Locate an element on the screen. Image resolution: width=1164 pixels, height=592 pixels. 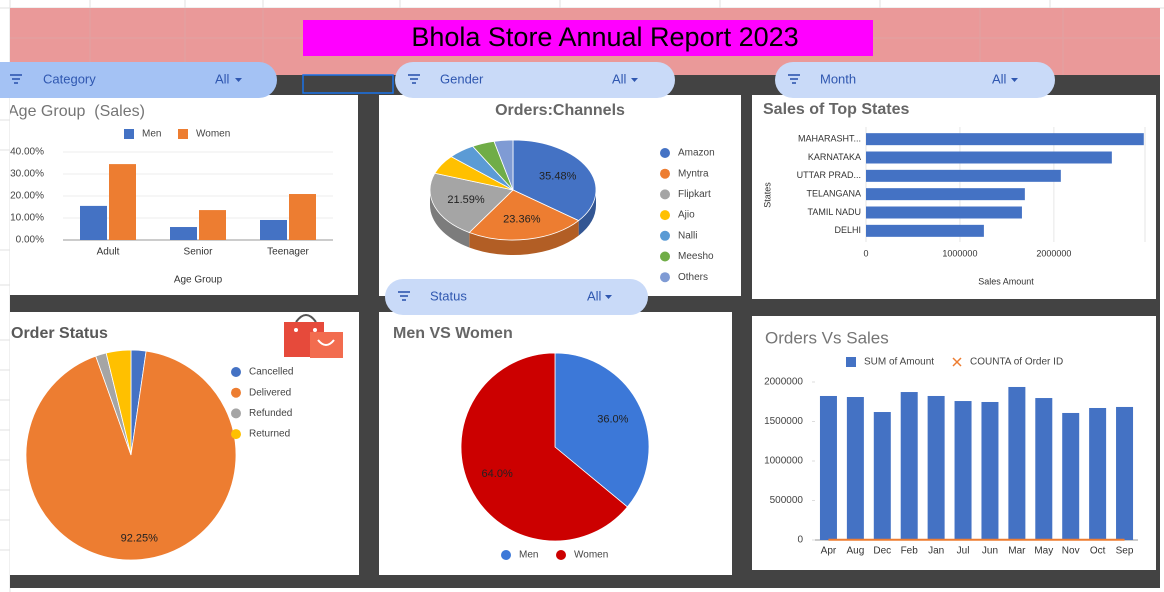
y-tick-label: 0 is located at coordinates (800, 540).